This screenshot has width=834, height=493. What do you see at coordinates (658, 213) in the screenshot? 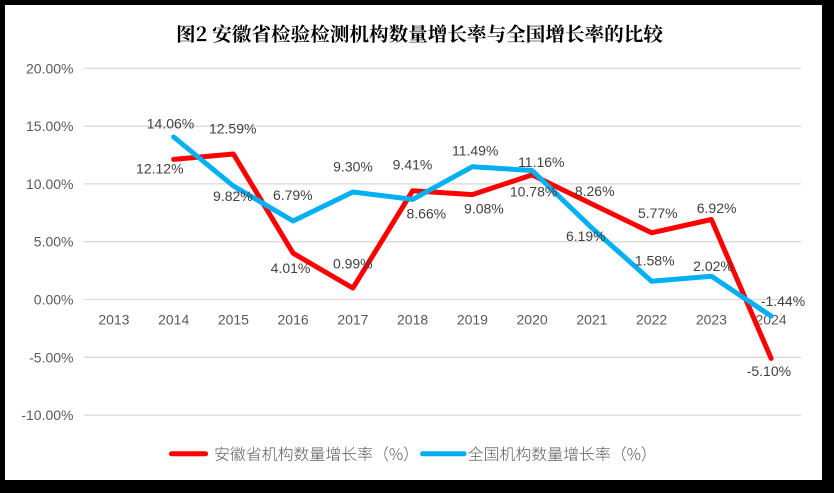
I see `svg-text: 5.77%` at bounding box center [658, 213].